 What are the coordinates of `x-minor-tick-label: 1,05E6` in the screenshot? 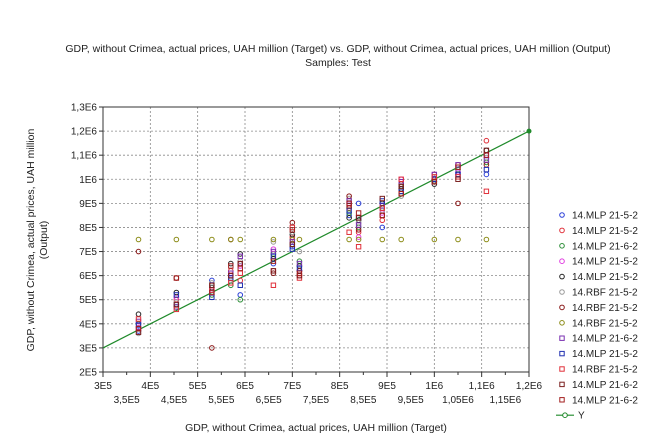 It's located at (458, 400).